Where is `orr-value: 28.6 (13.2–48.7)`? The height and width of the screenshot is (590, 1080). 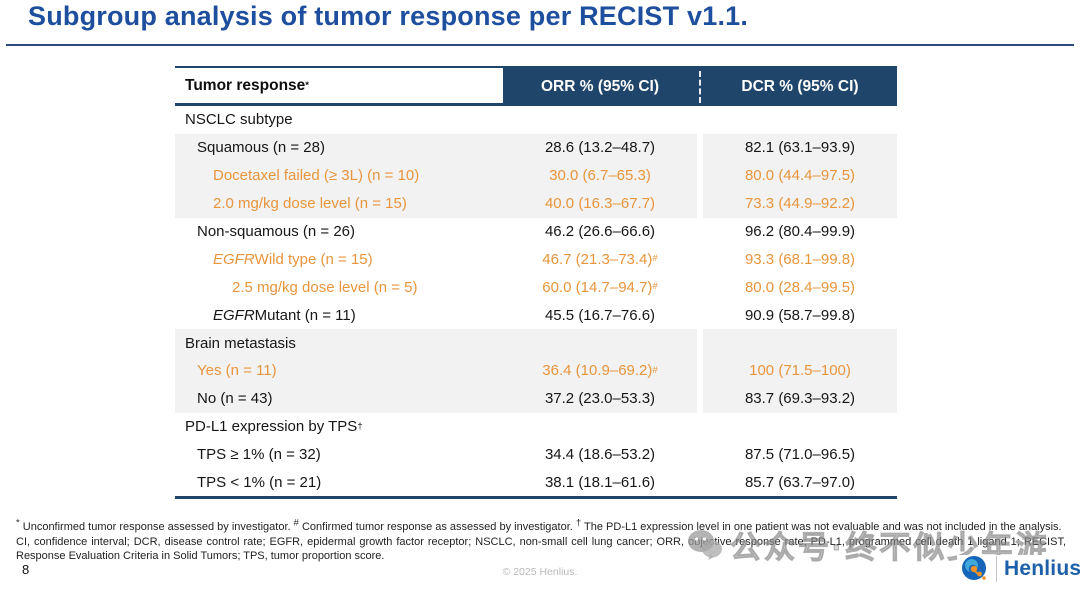 orr-value: 28.6 (13.2–48.7) is located at coordinates (600, 148).